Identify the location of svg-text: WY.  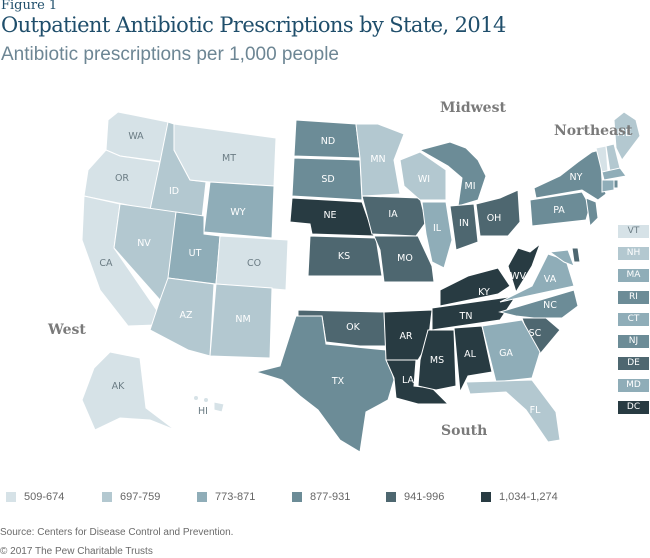
(237, 212).